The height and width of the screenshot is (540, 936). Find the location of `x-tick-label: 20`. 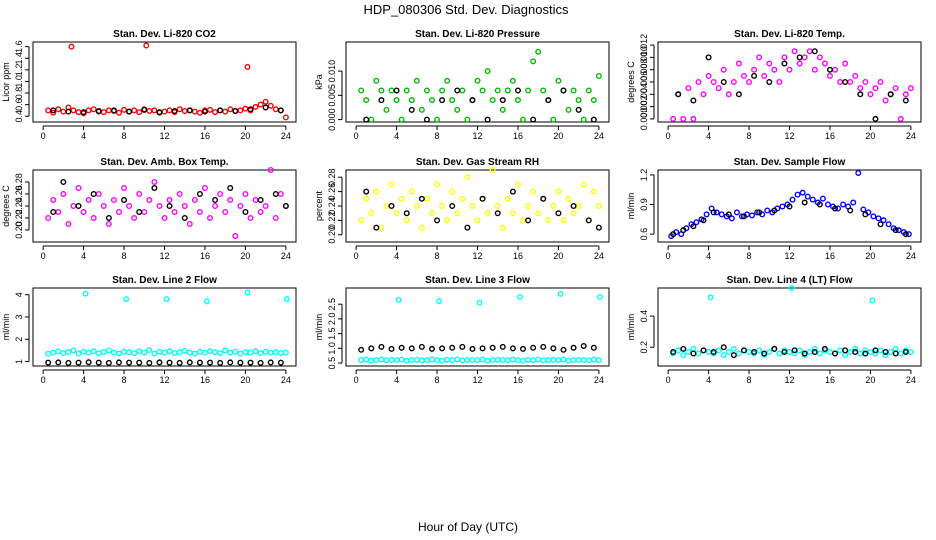

x-tick-label: 20 is located at coordinates (870, 136).